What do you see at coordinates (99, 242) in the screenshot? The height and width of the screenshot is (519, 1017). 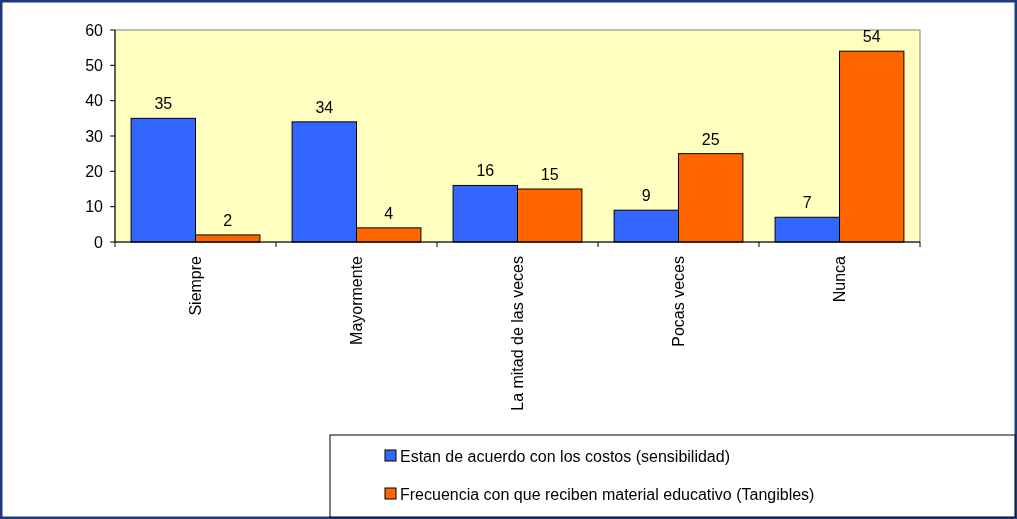 I see `y-tick-label: 0` at bounding box center [99, 242].